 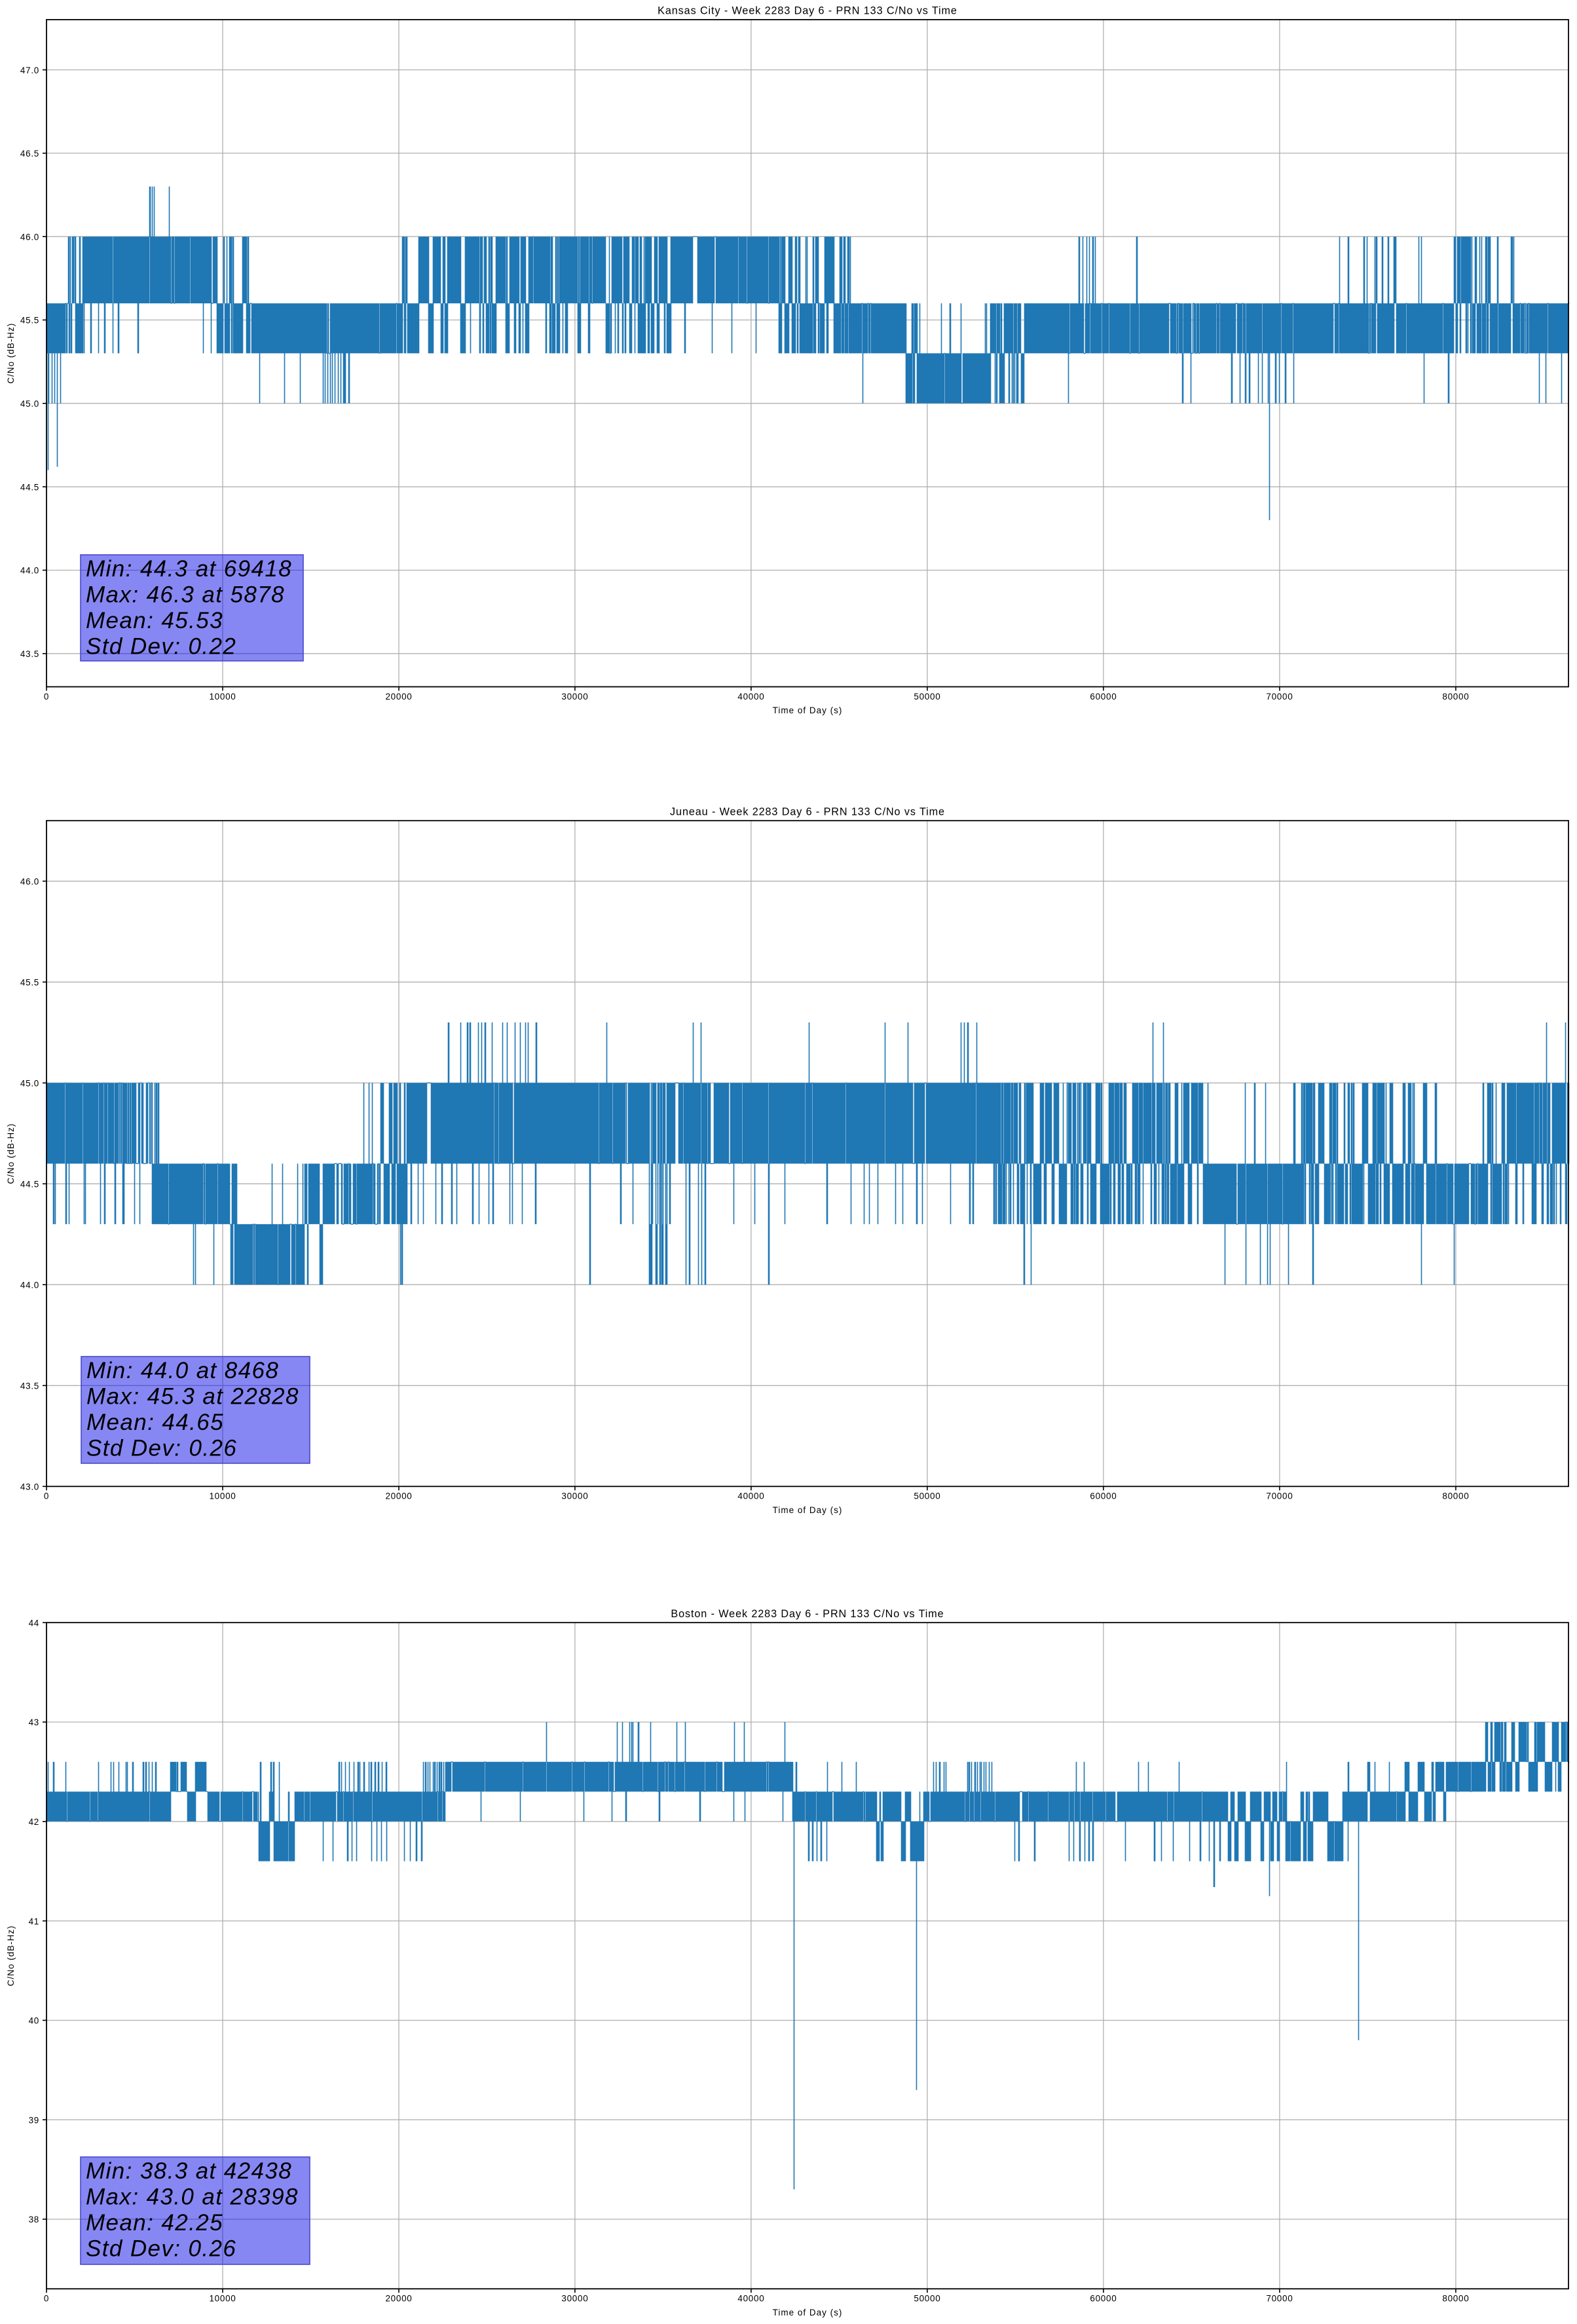 What do you see at coordinates (34, 2120) in the screenshot?
I see `svg-text: 39` at bounding box center [34, 2120].